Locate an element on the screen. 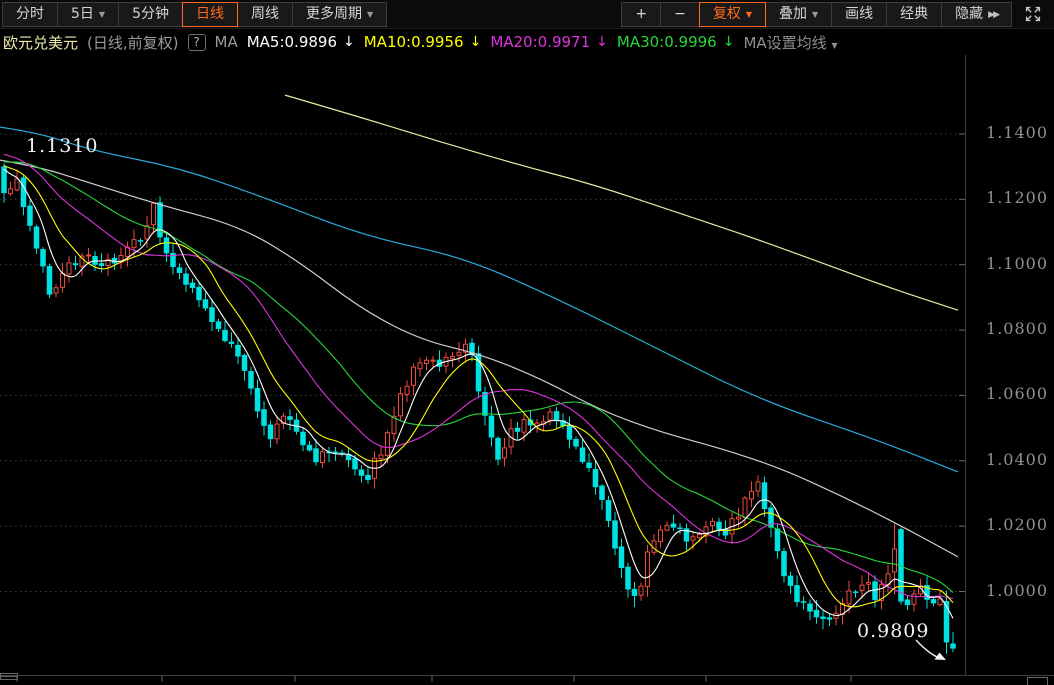  ma-settings-button: MA设置均线 ▼ is located at coordinates (790, 42).